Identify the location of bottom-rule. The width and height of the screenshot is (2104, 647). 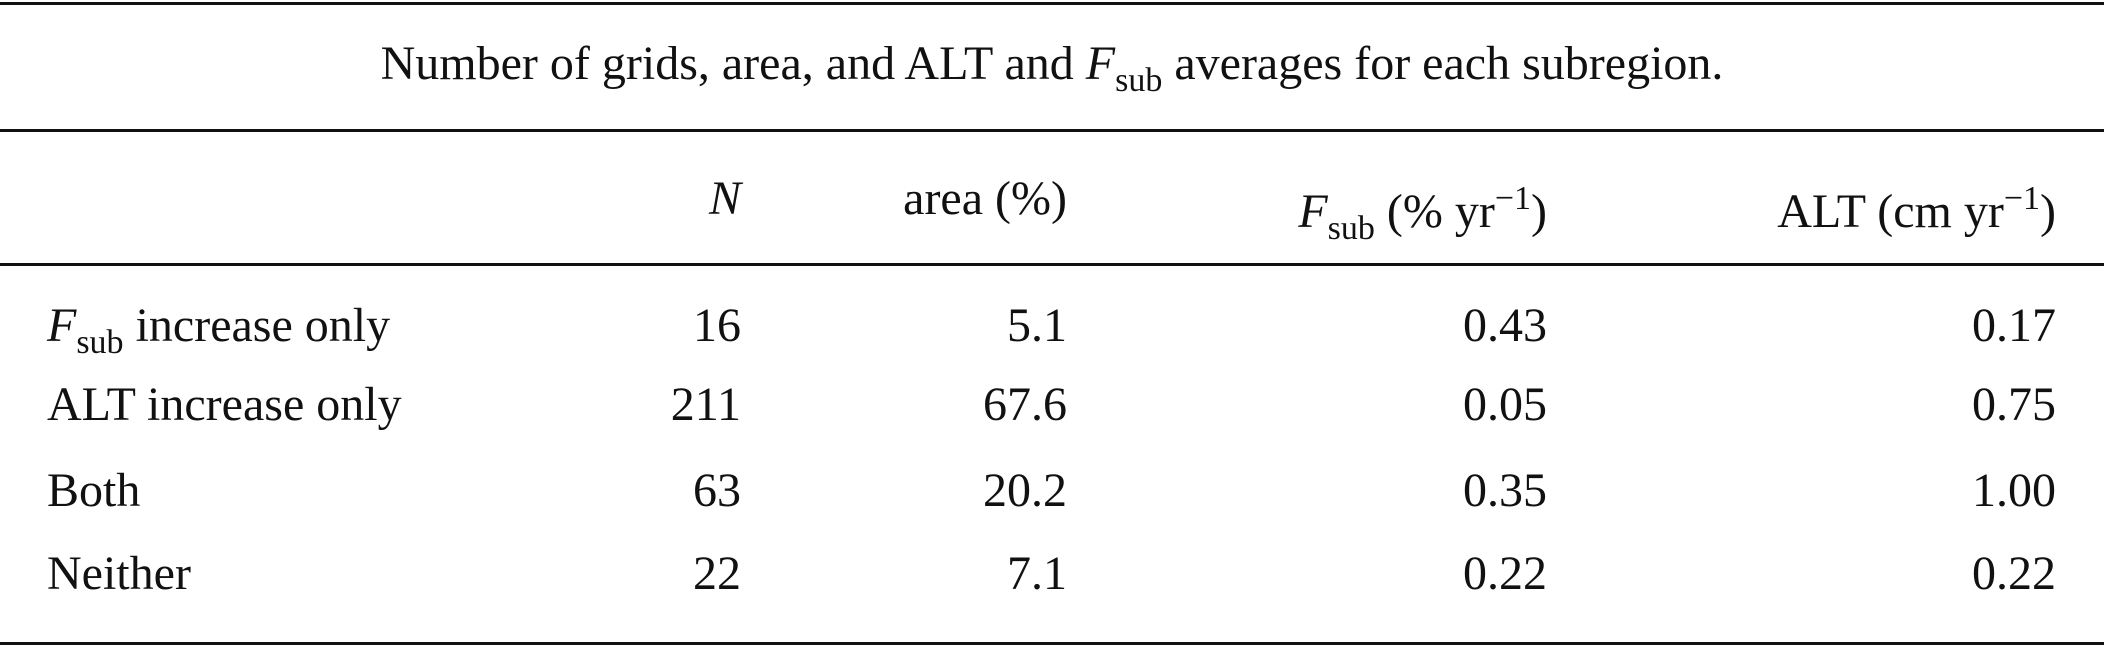
(1052, 643).